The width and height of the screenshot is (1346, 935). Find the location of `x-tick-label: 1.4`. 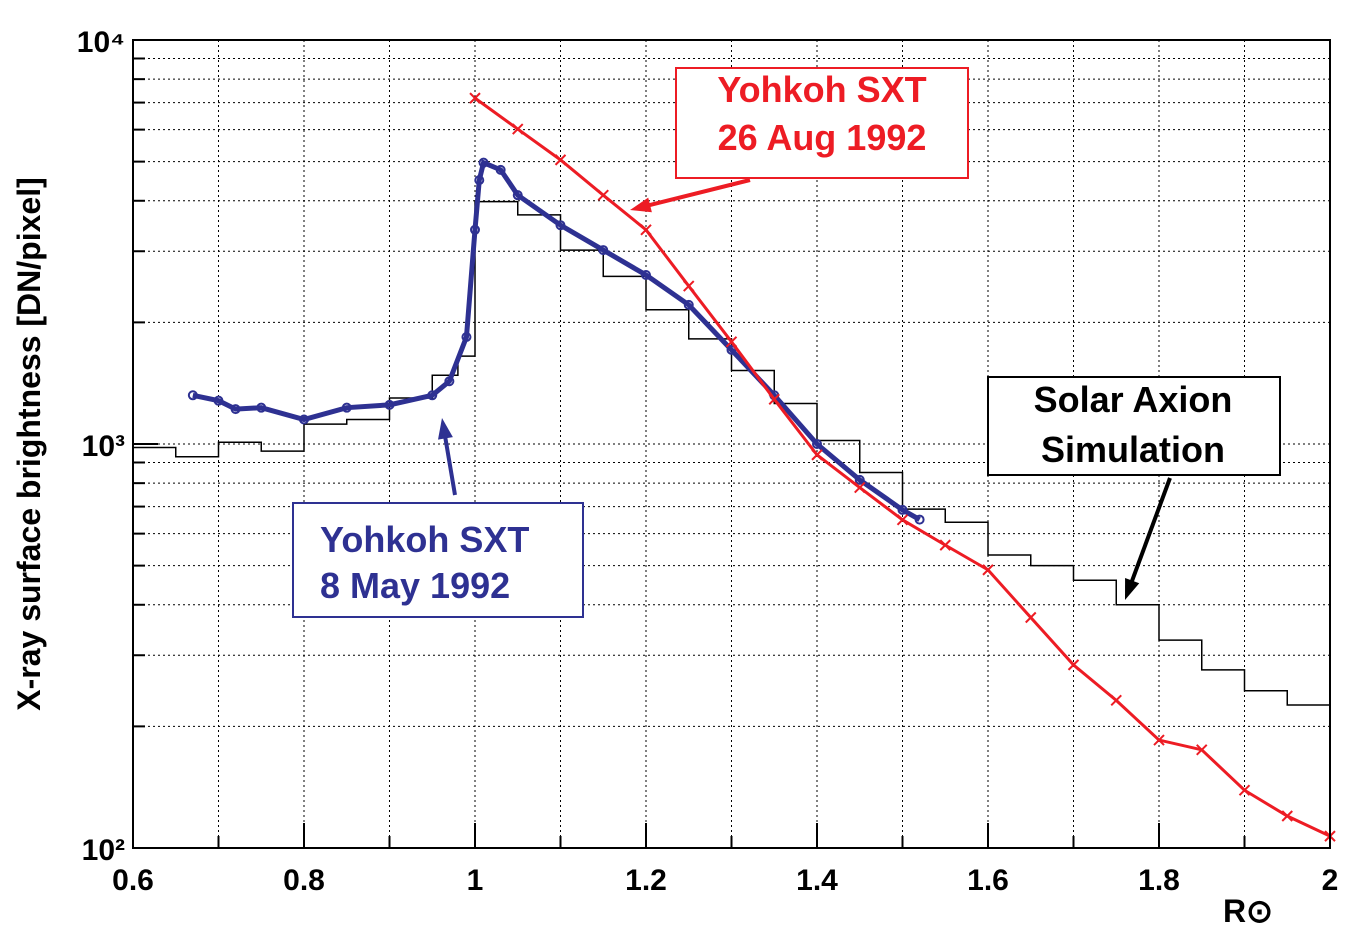

x-tick-label: 1.4 is located at coordinates (817, 880).